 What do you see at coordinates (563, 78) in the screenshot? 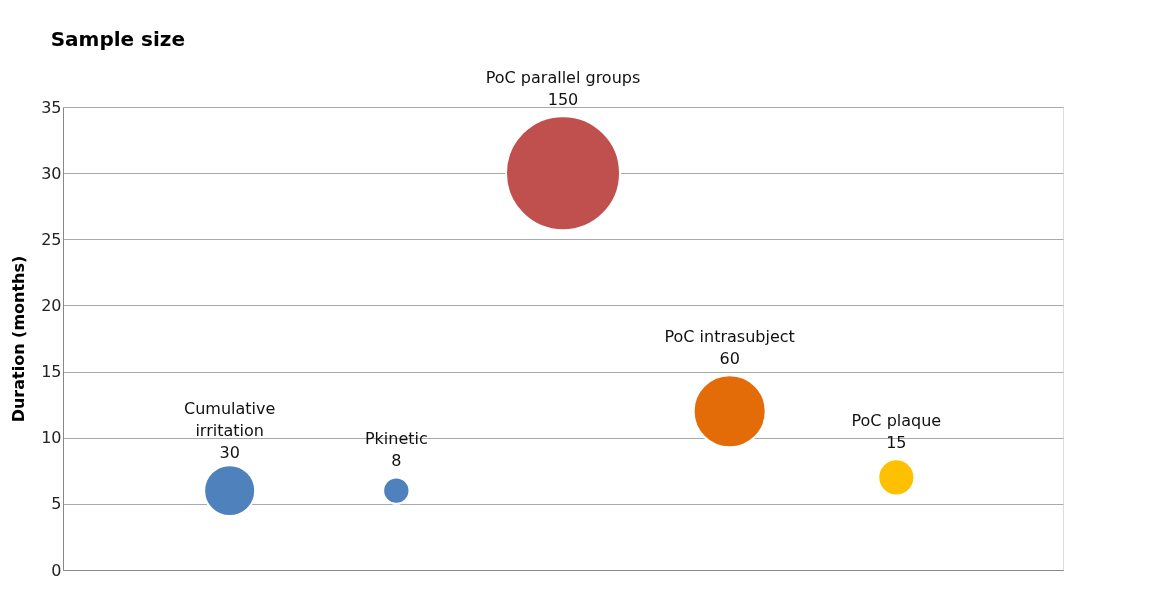
I see `text: PoC parallel groups` at bounding box center [563, 78].